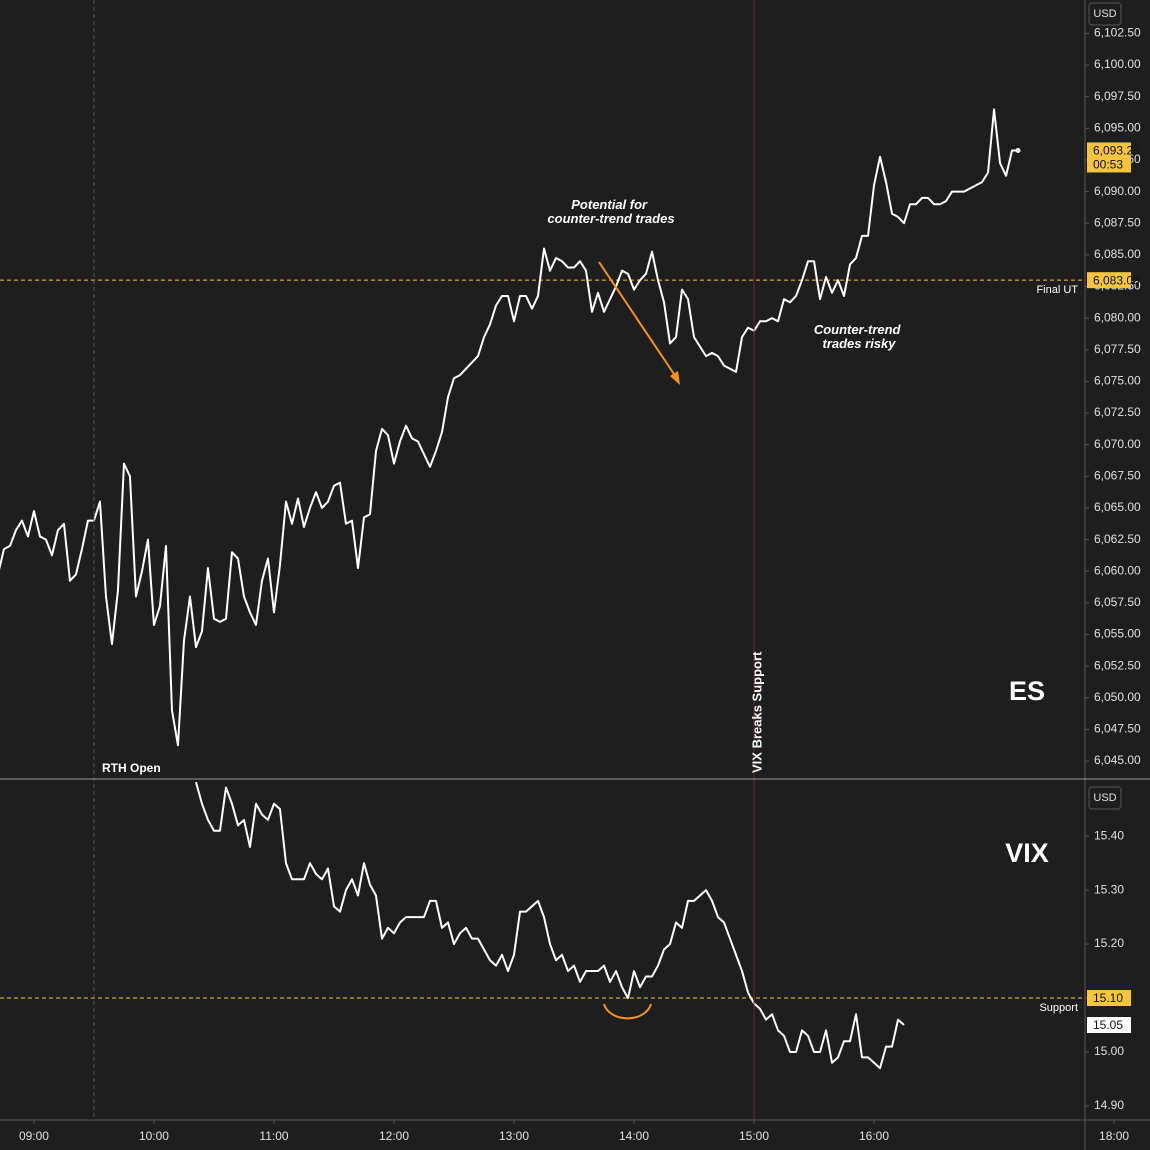 This screenshot has width=1150, height=1150. Describe the element at coordinates (756, 712) in the screenshot. I see `marker-label: VIX Breaks Support` at that location.